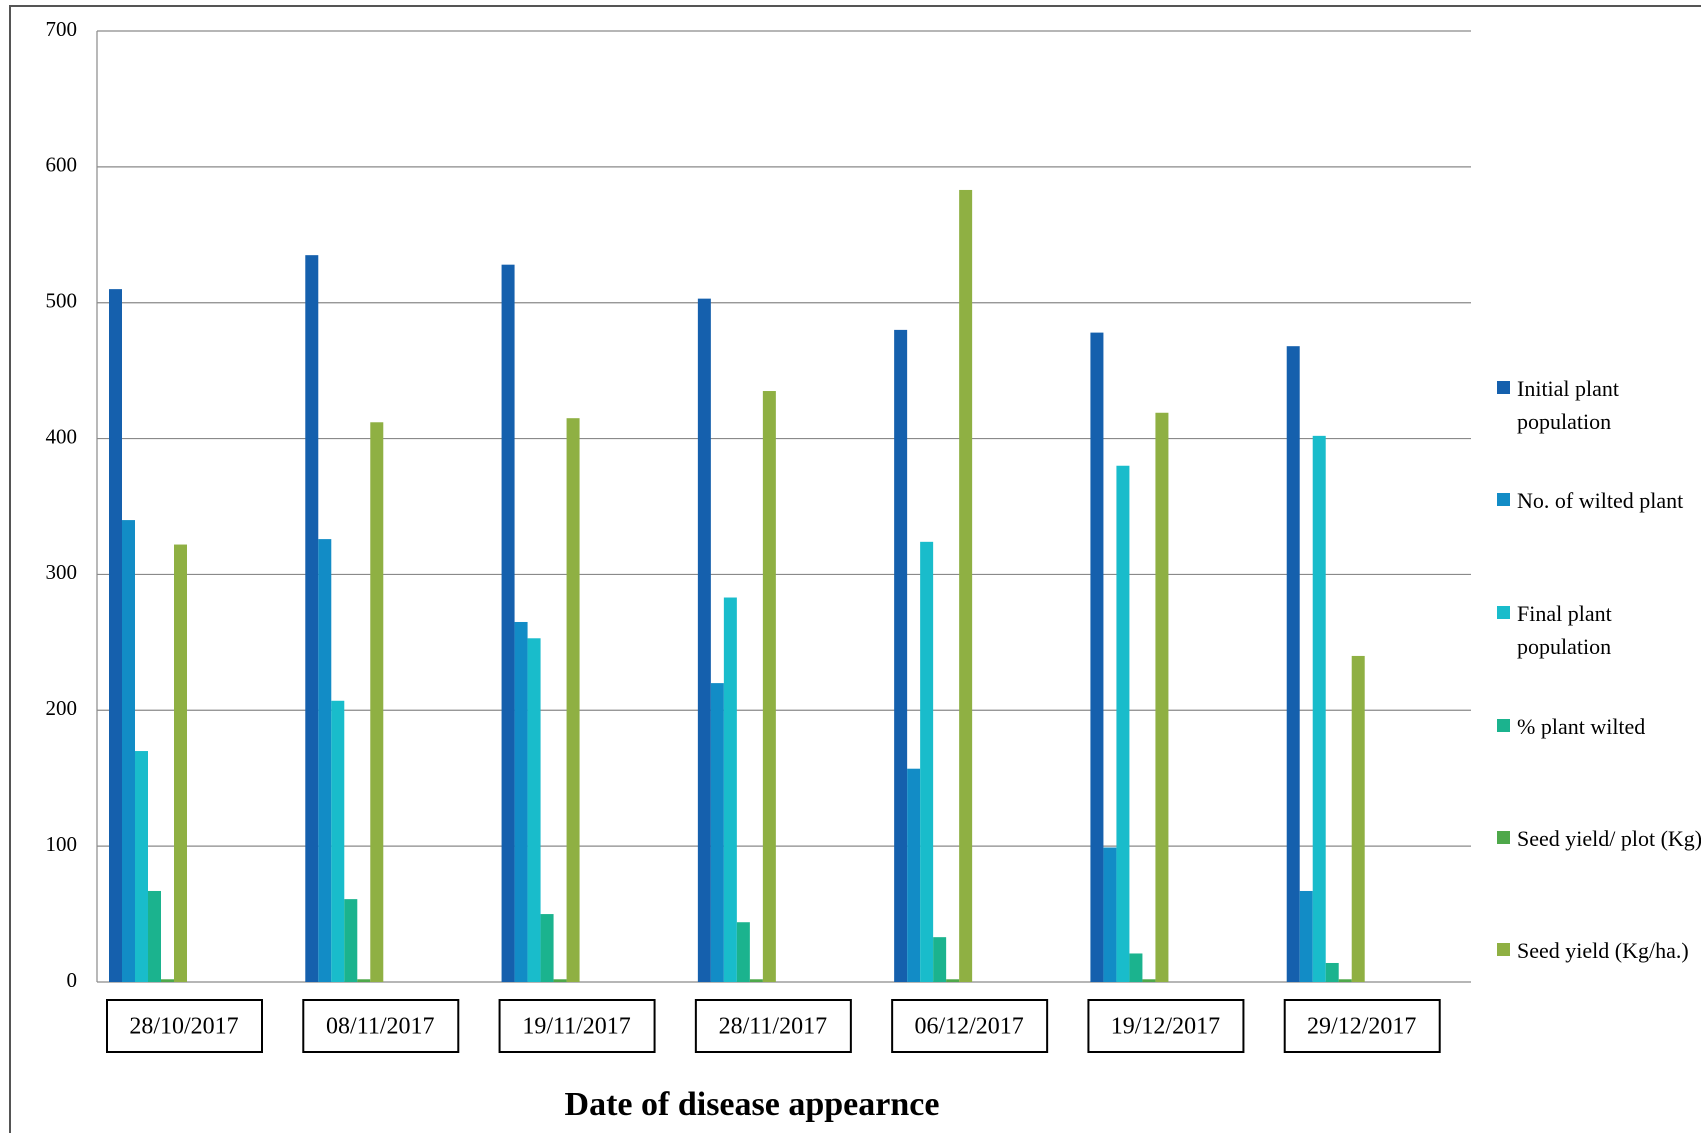 This screenshot has height=1133, width=1701. I want to click on y-tick-label: 600, so click(62, 165).